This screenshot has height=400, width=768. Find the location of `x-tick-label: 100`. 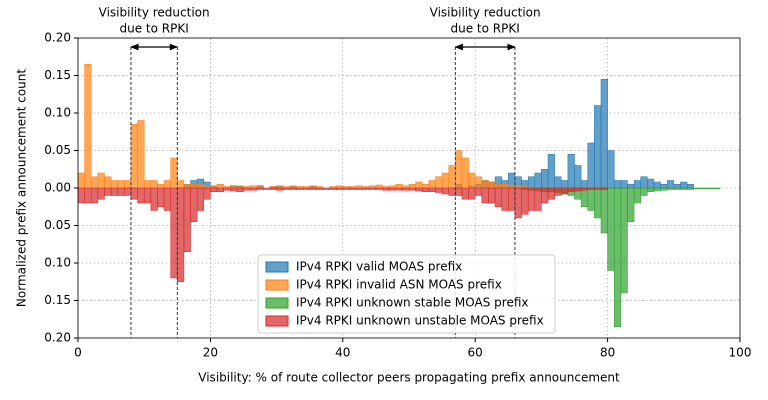

x-tick-label: 100 is located at coordinates (740, 353).